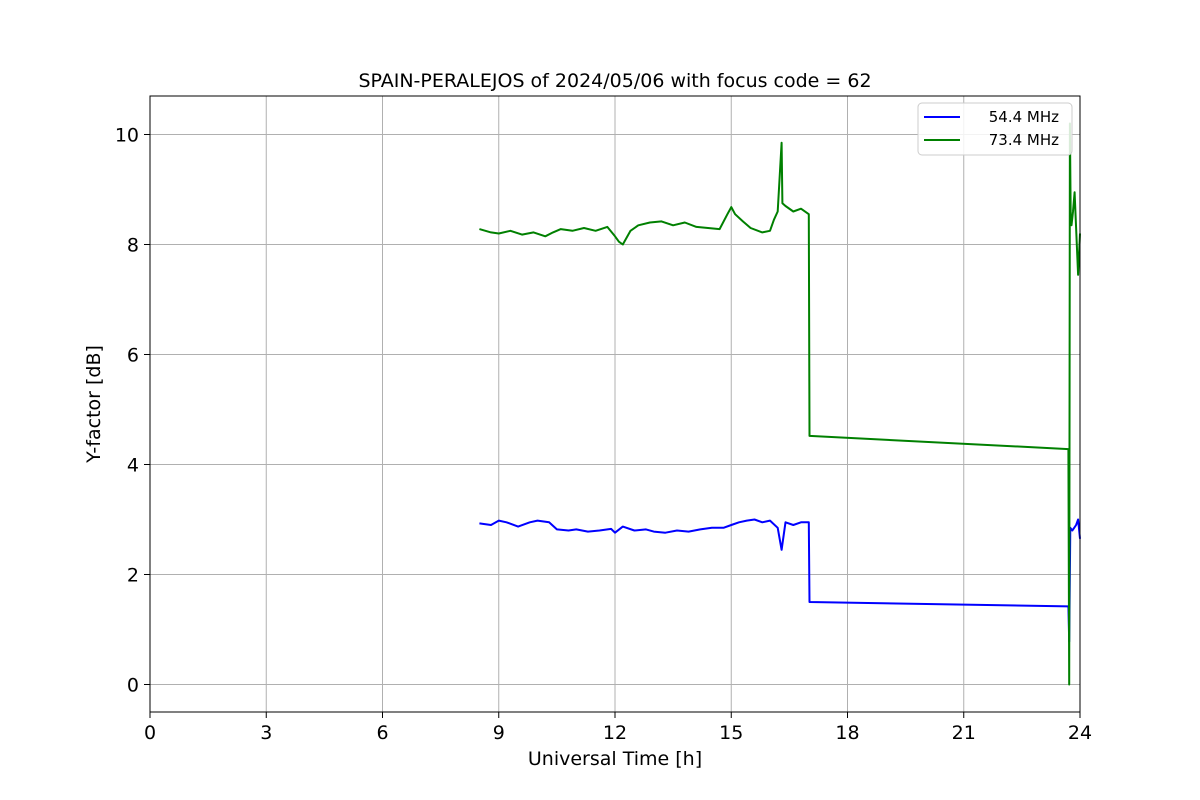 The image size is (1200, 800). Describe the element at coordinates (127, 136) in the screenshot. I see `y-tick-label: 10` at that location.